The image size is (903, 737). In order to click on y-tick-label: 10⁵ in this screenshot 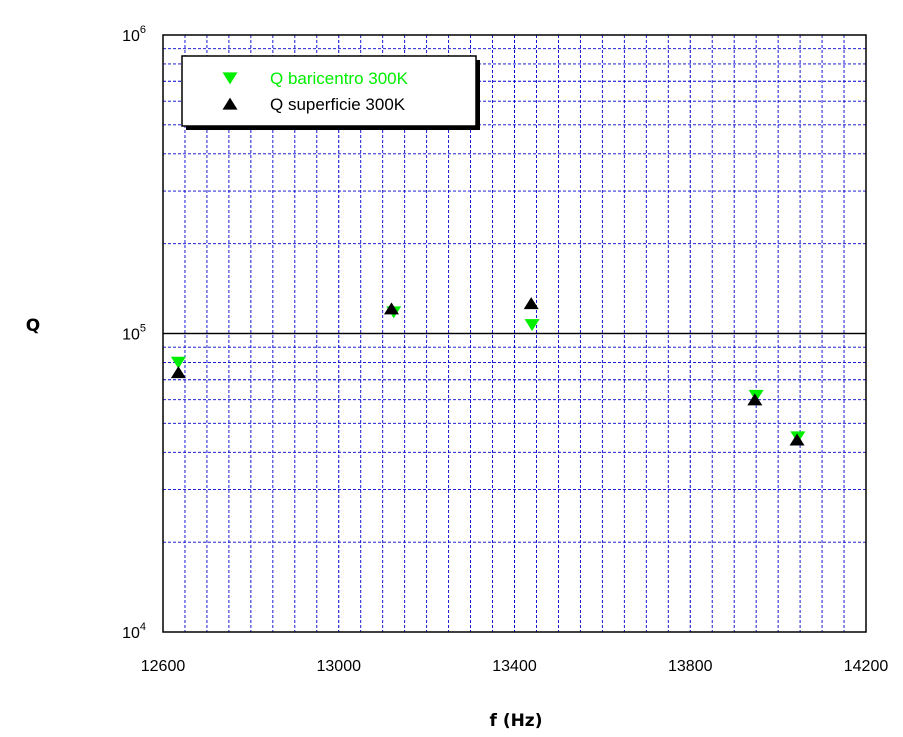, I will do `click(134, 333)`.